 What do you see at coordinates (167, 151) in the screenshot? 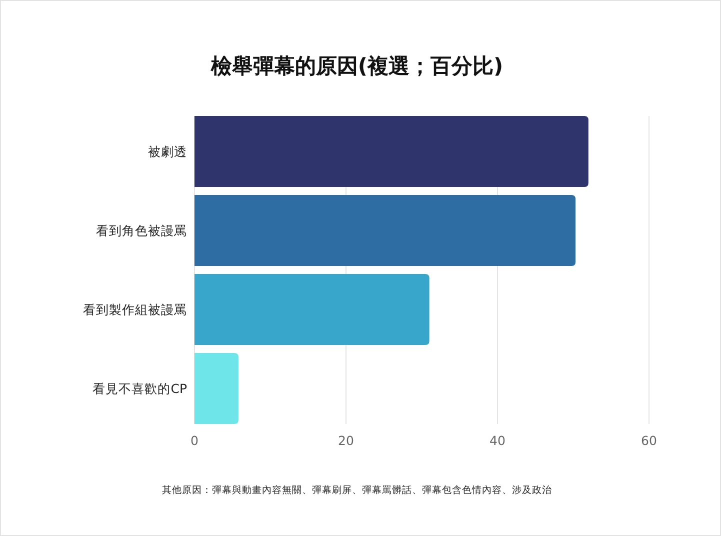
I see `y-tick-label: 被劇透` at bounding box center [167, 151].